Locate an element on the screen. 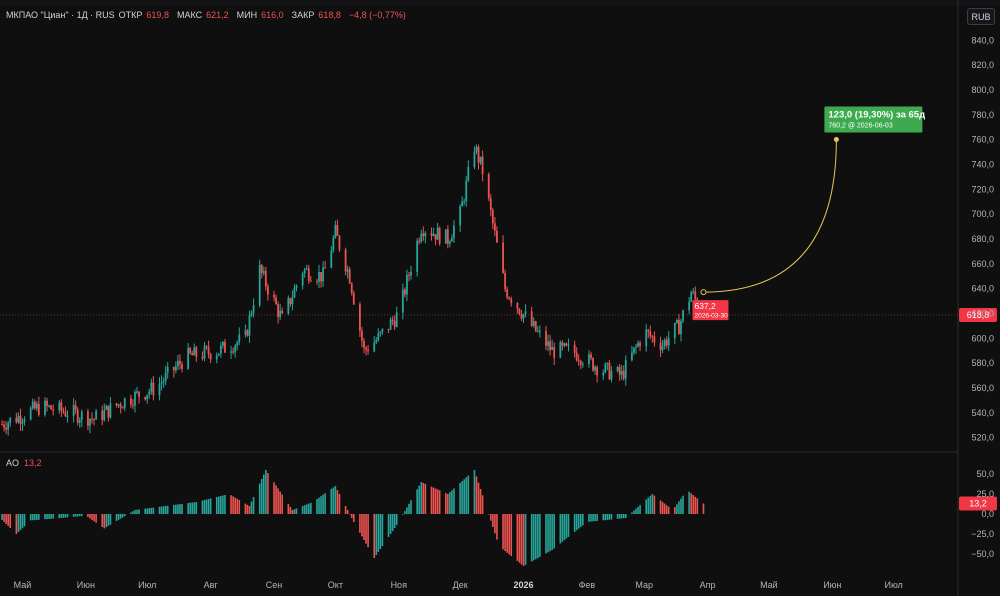  projection-target-label-bg is located at coordinates (873, 119).